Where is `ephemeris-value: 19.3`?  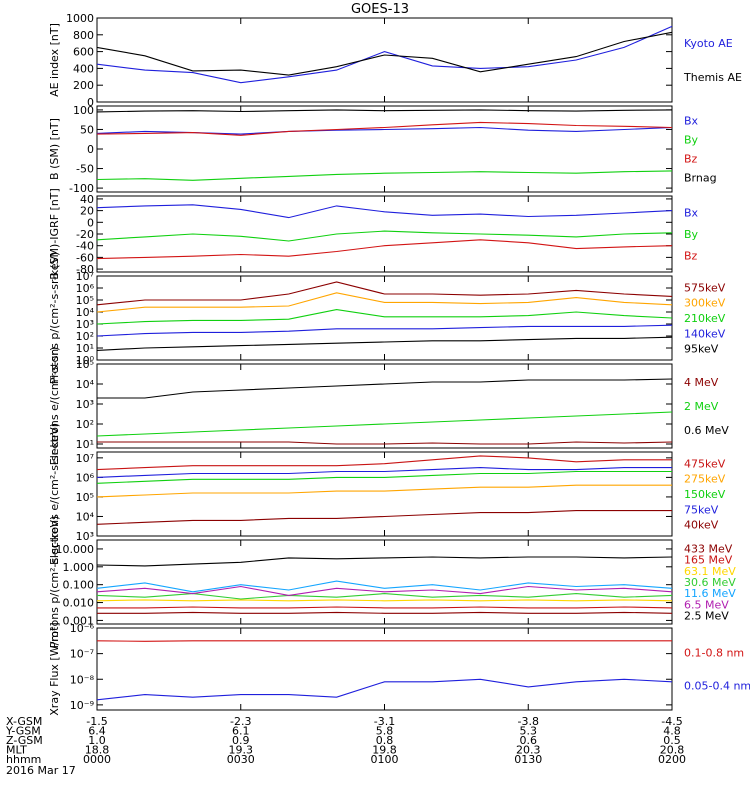
ephemeris-value: 19.3 is located at coordinates (241, 750).